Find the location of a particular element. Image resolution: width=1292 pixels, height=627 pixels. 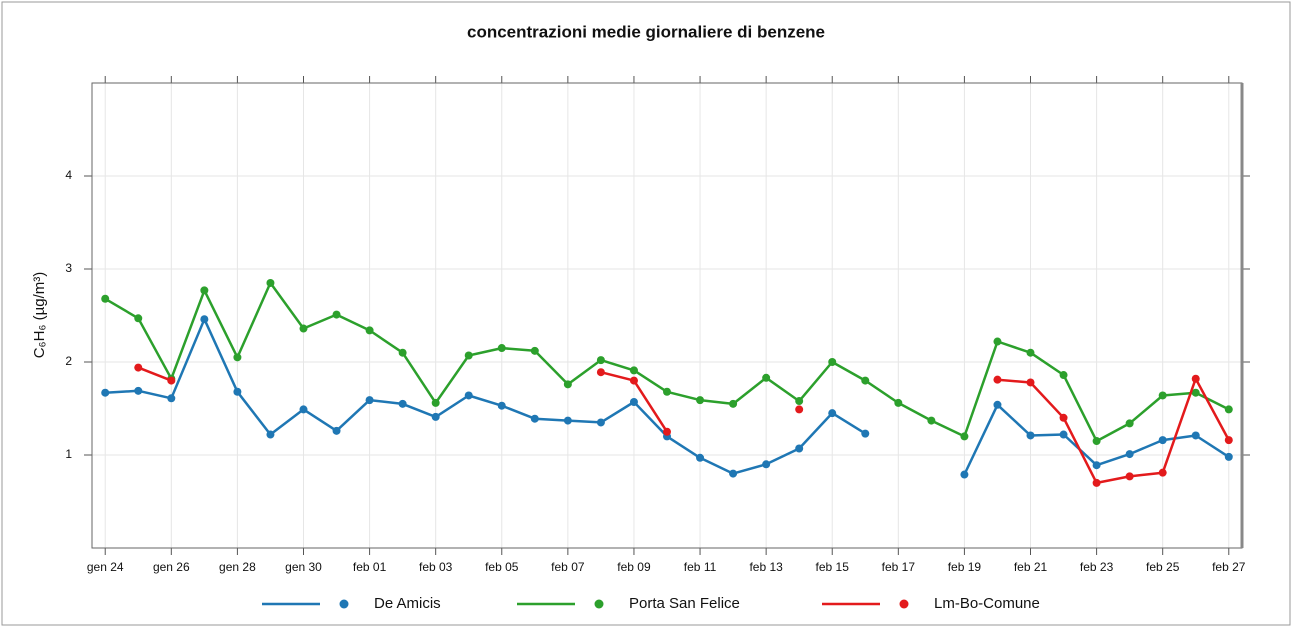

x-tick-label: feb 27 is located at coordinates (1229, 567).